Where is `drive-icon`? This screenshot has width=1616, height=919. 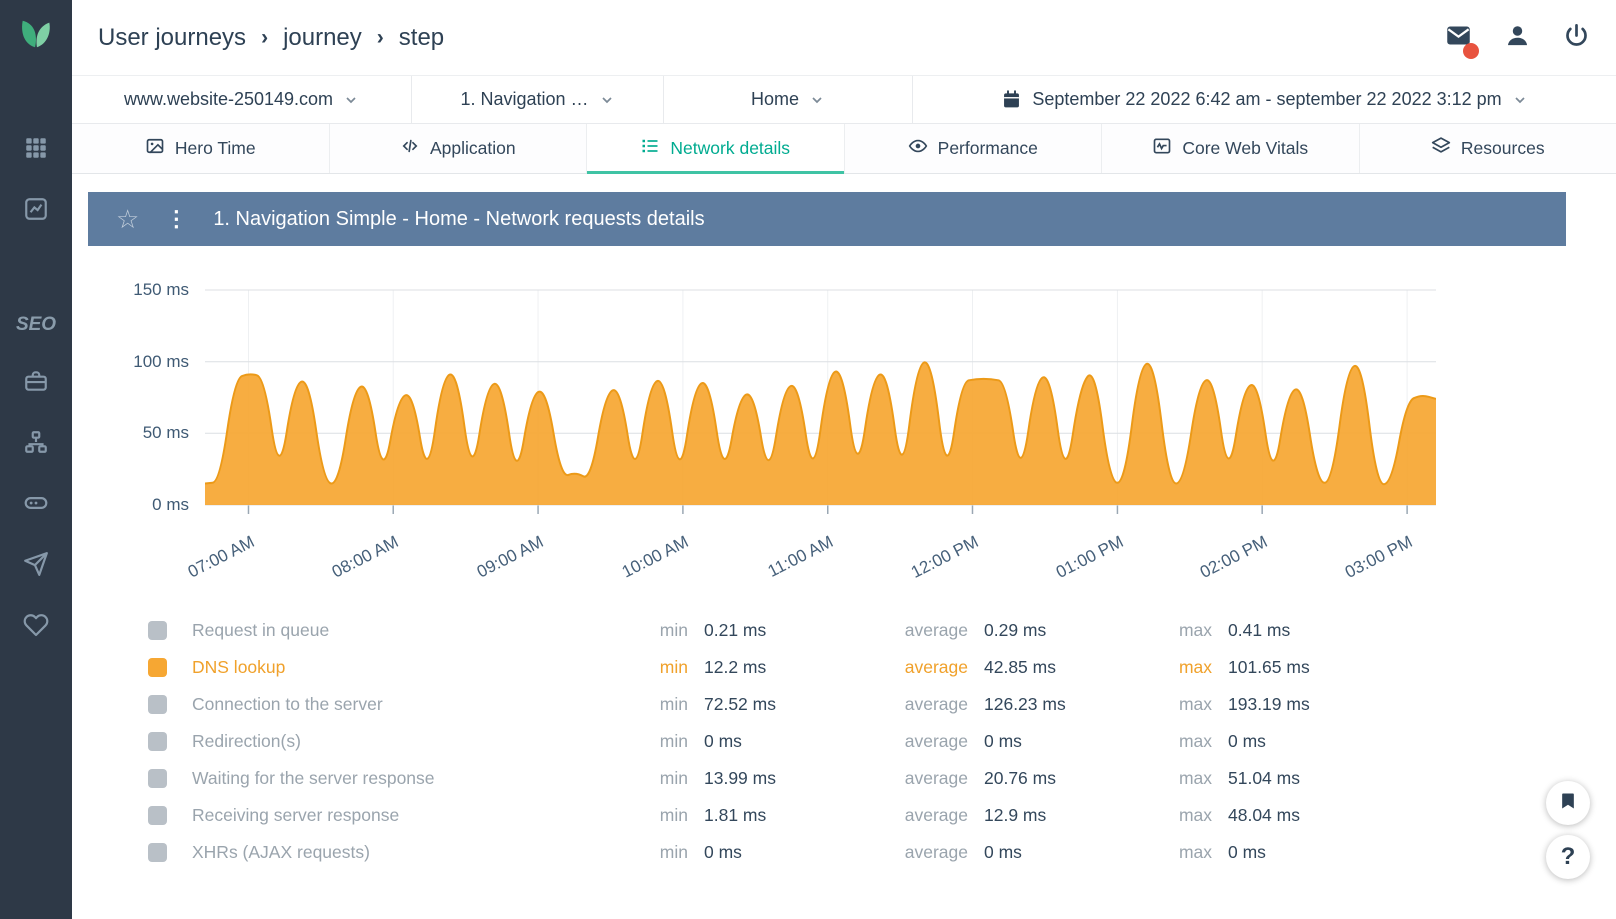
drive-icon is located at coordinates (36, 505).